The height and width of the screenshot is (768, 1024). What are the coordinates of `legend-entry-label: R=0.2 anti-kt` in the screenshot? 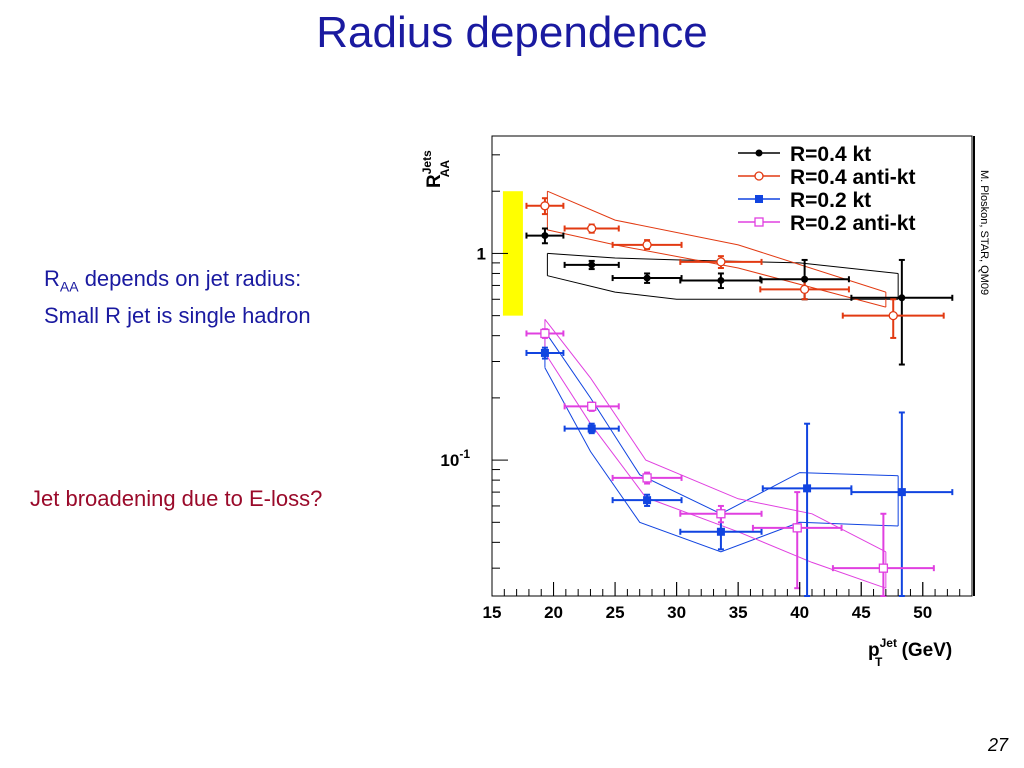 It's located at (852, 223).